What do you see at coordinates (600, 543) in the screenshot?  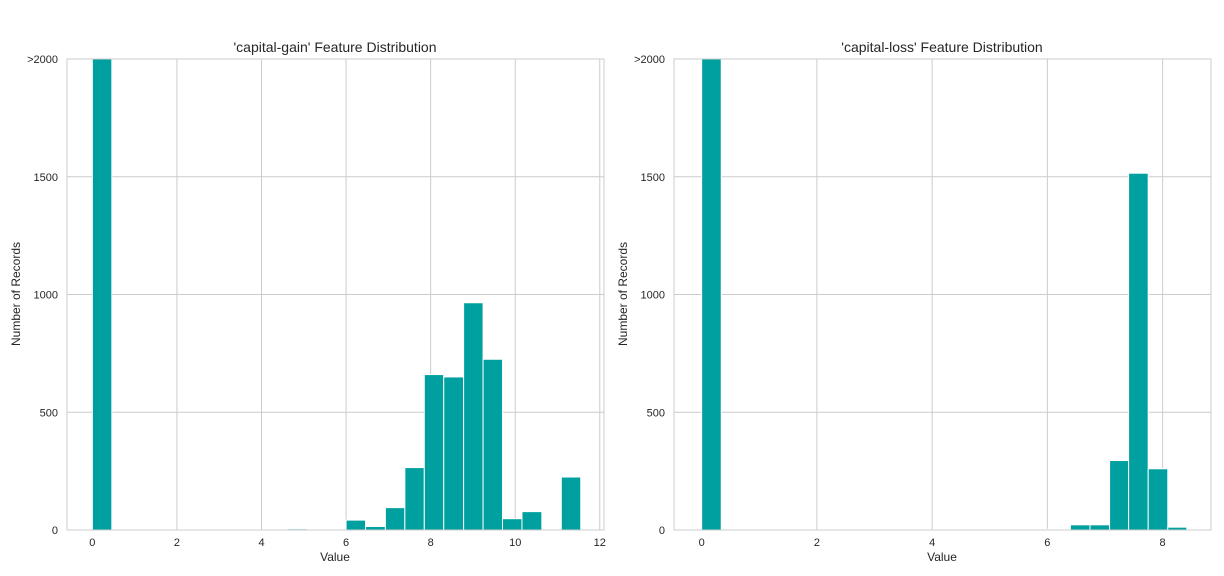 I see `x-tick-label: 12` at bounding box center [600, 543].